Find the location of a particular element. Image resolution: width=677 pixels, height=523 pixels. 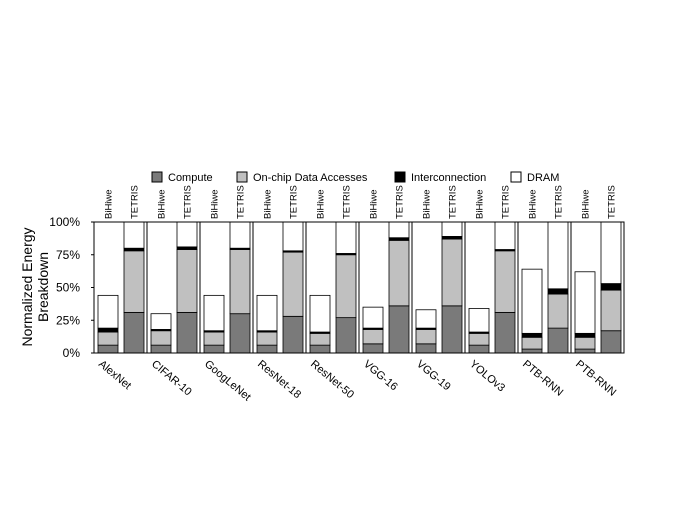

y-tick-label: 25% is located at coordinates (68, 320).